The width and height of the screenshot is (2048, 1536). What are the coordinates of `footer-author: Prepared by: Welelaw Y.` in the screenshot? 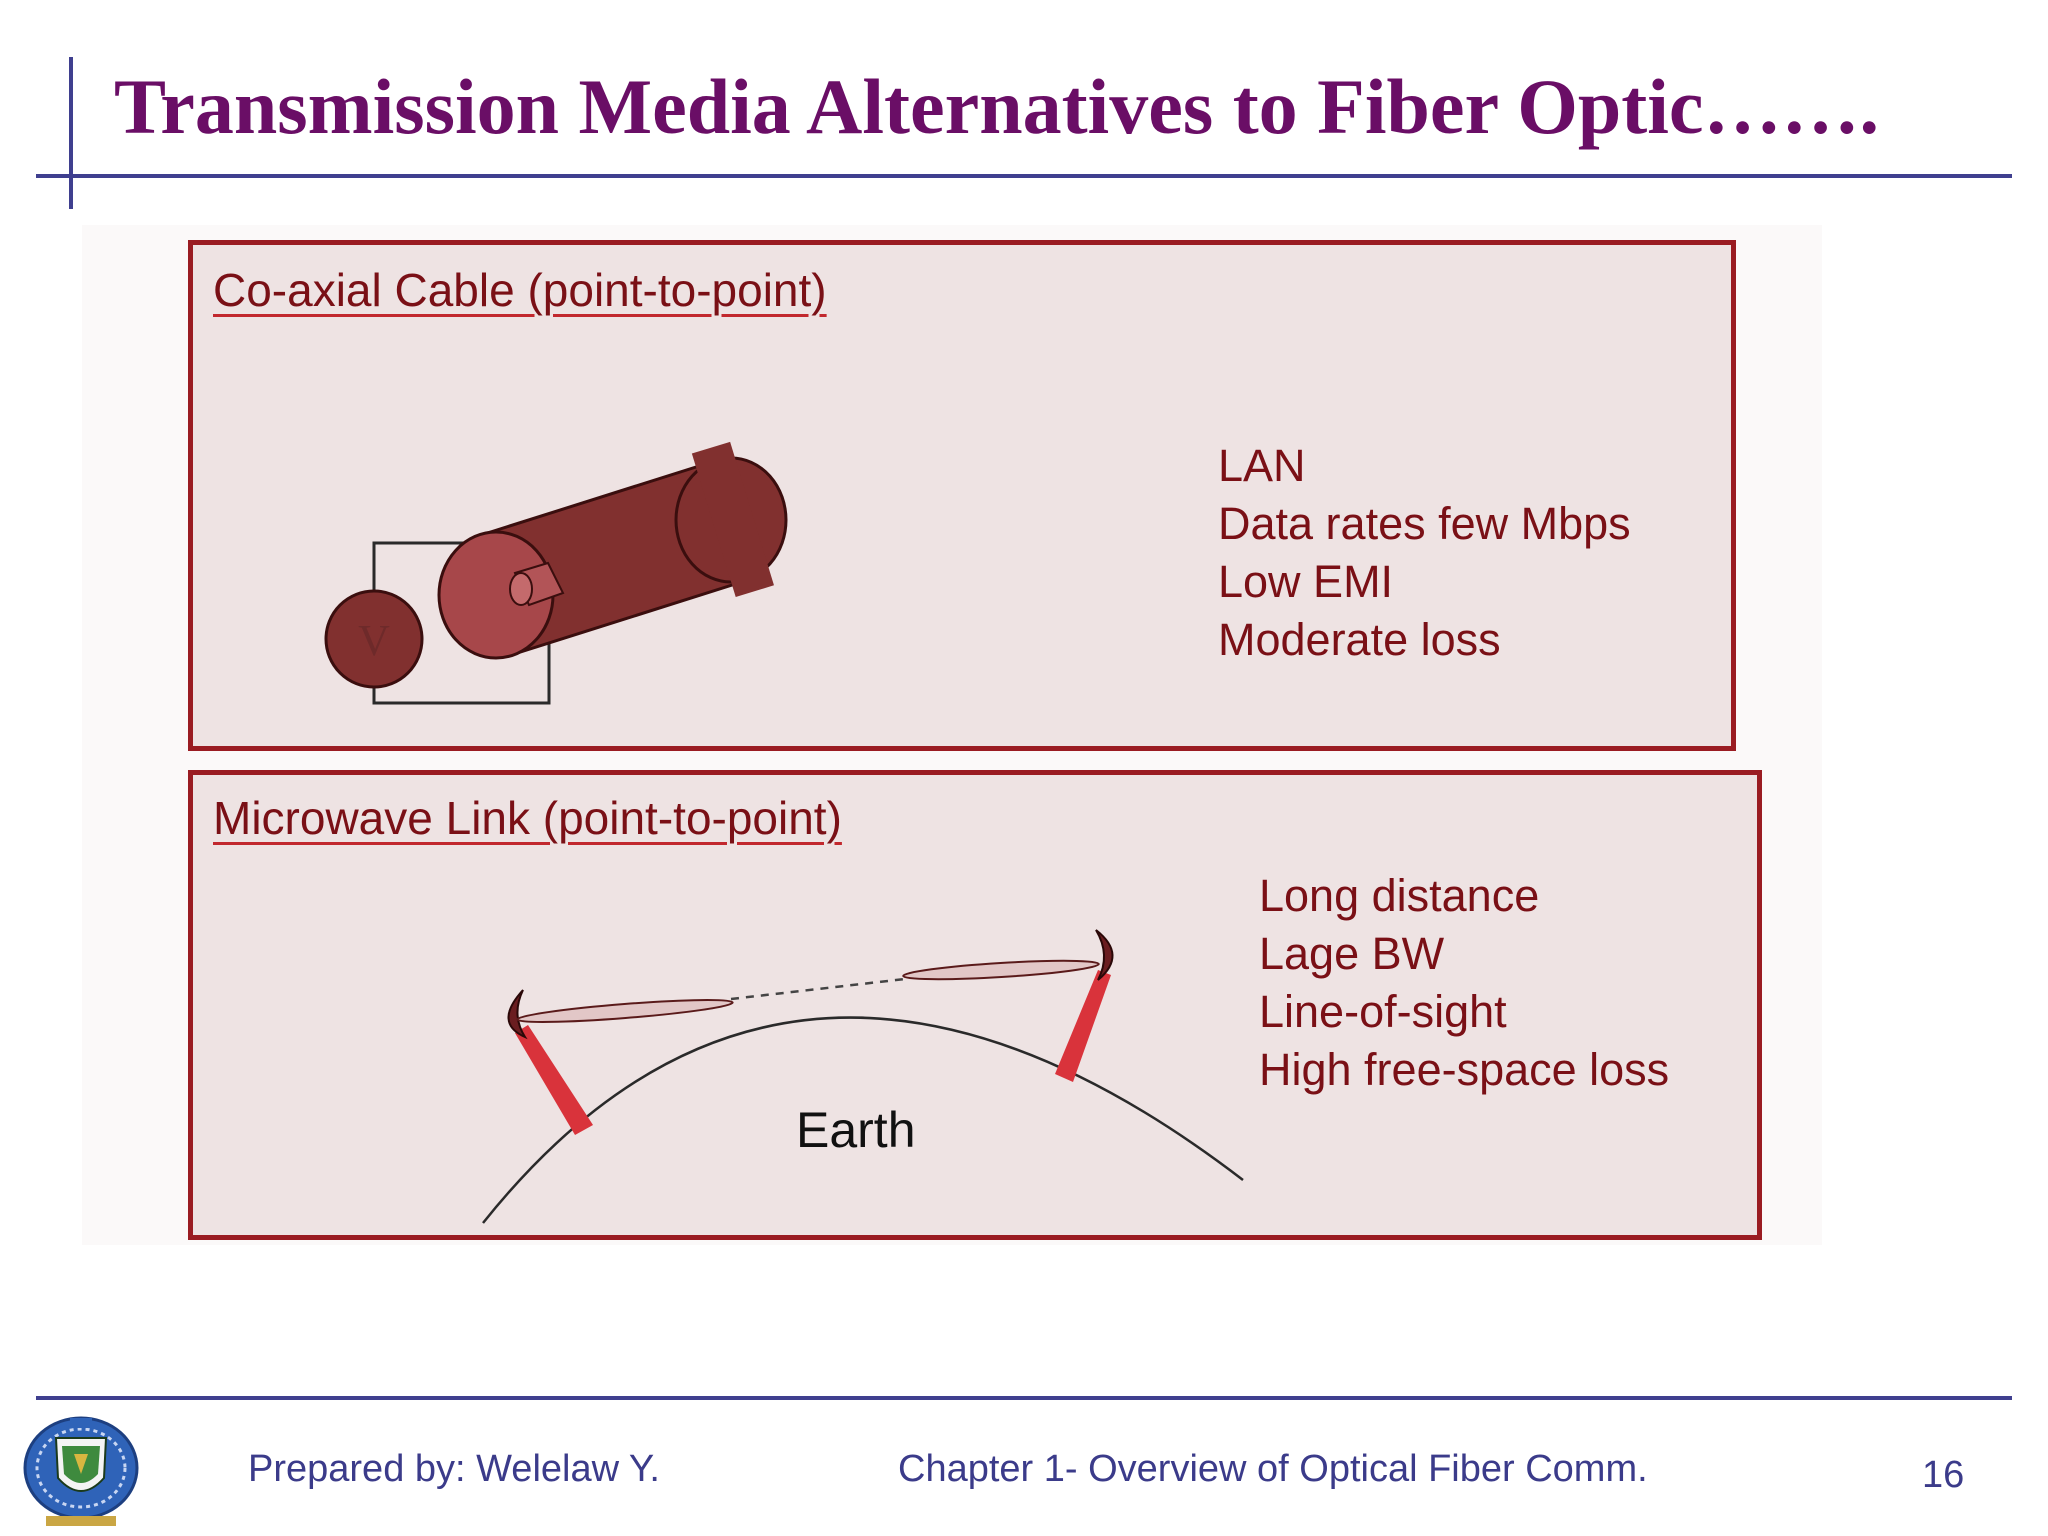 It's located at (454, 1469).